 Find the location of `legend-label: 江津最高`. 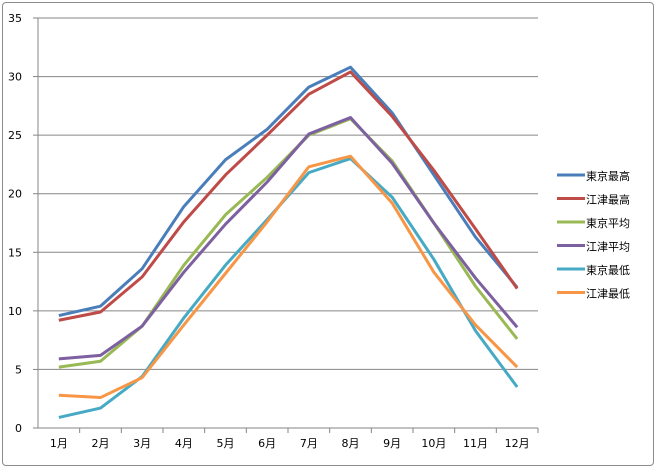

legend-label: 江津最高 is located at coordinates (608, 200).